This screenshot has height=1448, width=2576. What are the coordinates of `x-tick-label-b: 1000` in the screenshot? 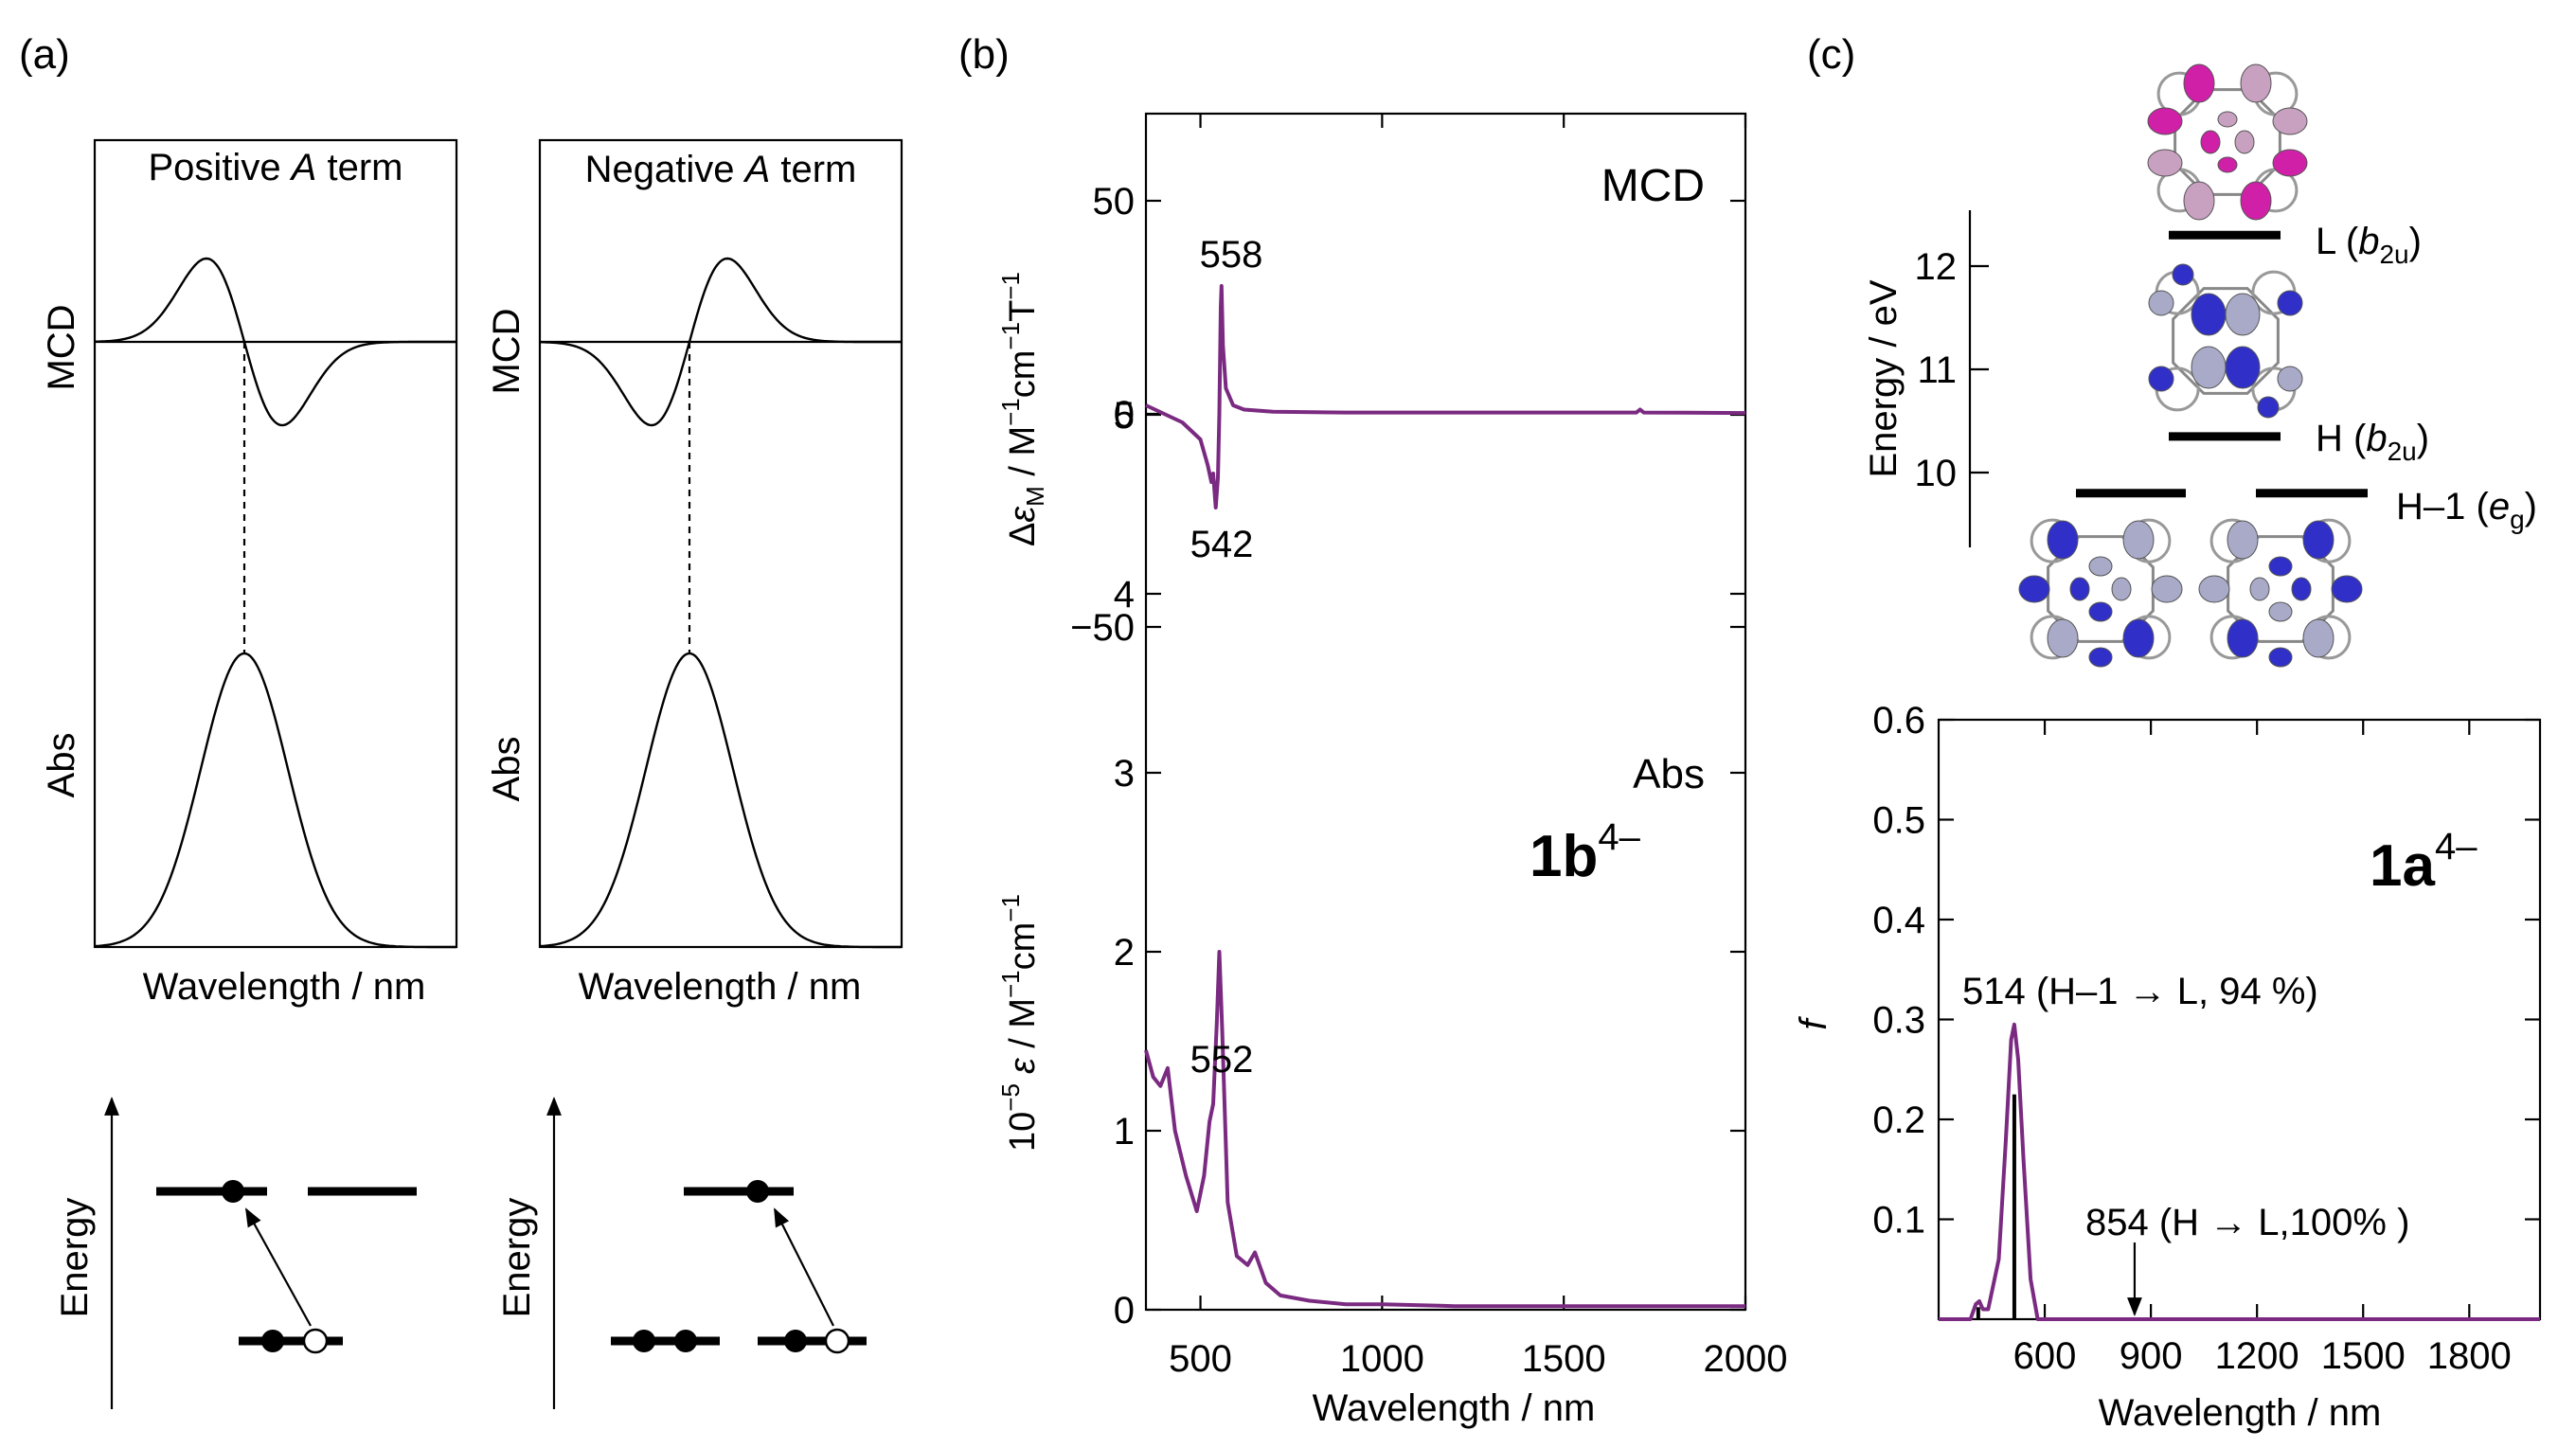 It's located at (1382, 1359).